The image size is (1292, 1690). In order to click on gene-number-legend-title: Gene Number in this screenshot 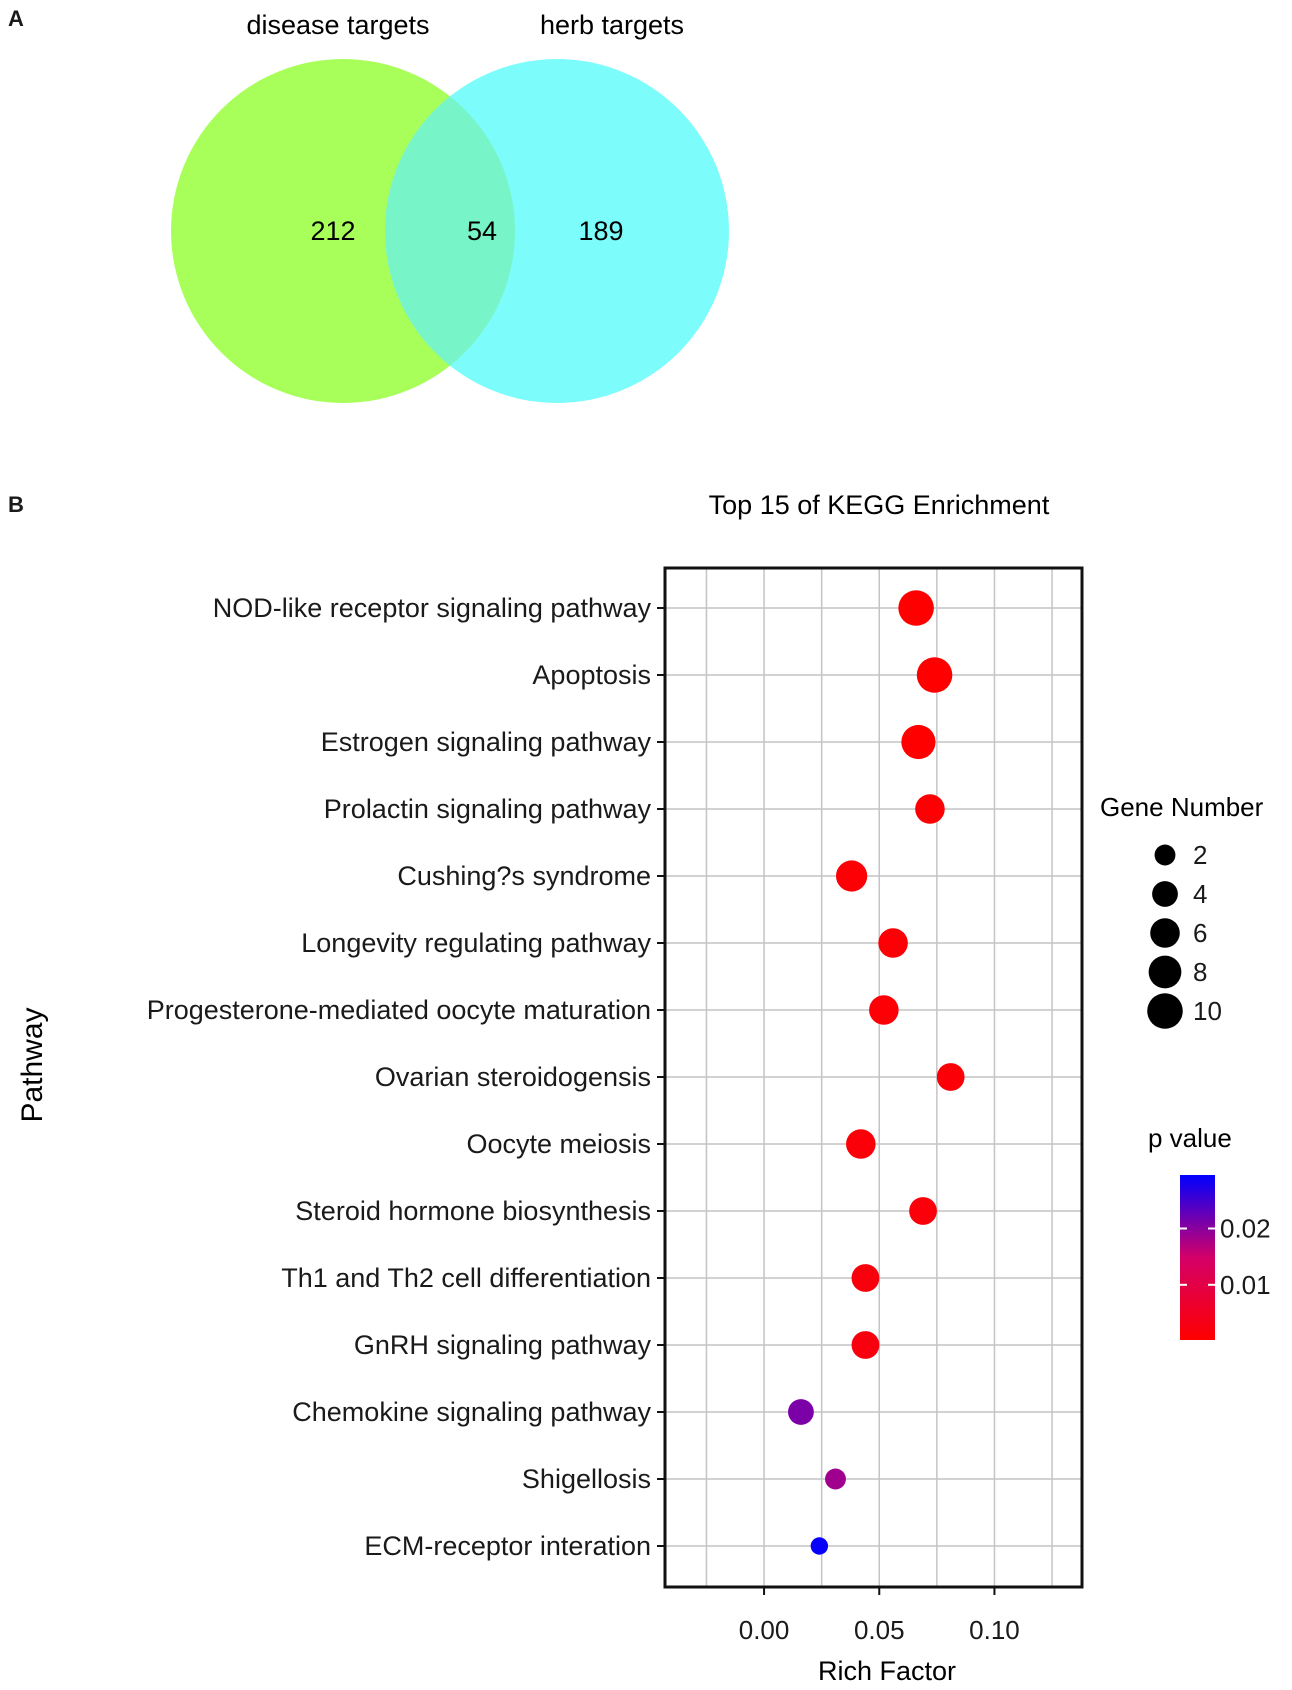, I will do `click(1182, 807)`.